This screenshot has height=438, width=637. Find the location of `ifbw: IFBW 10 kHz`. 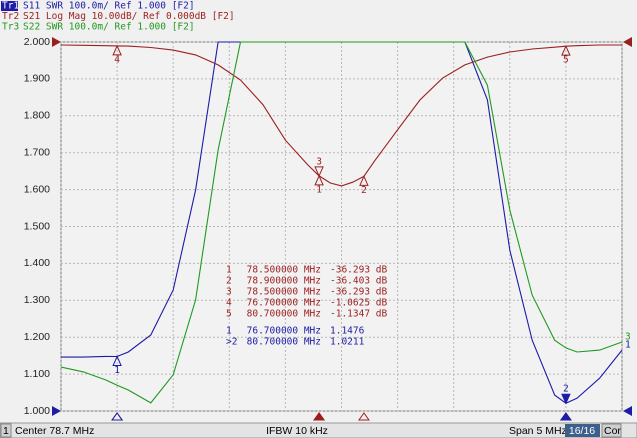

ifbw: IFBW 10 kHz is located at coordinates (297, 431).